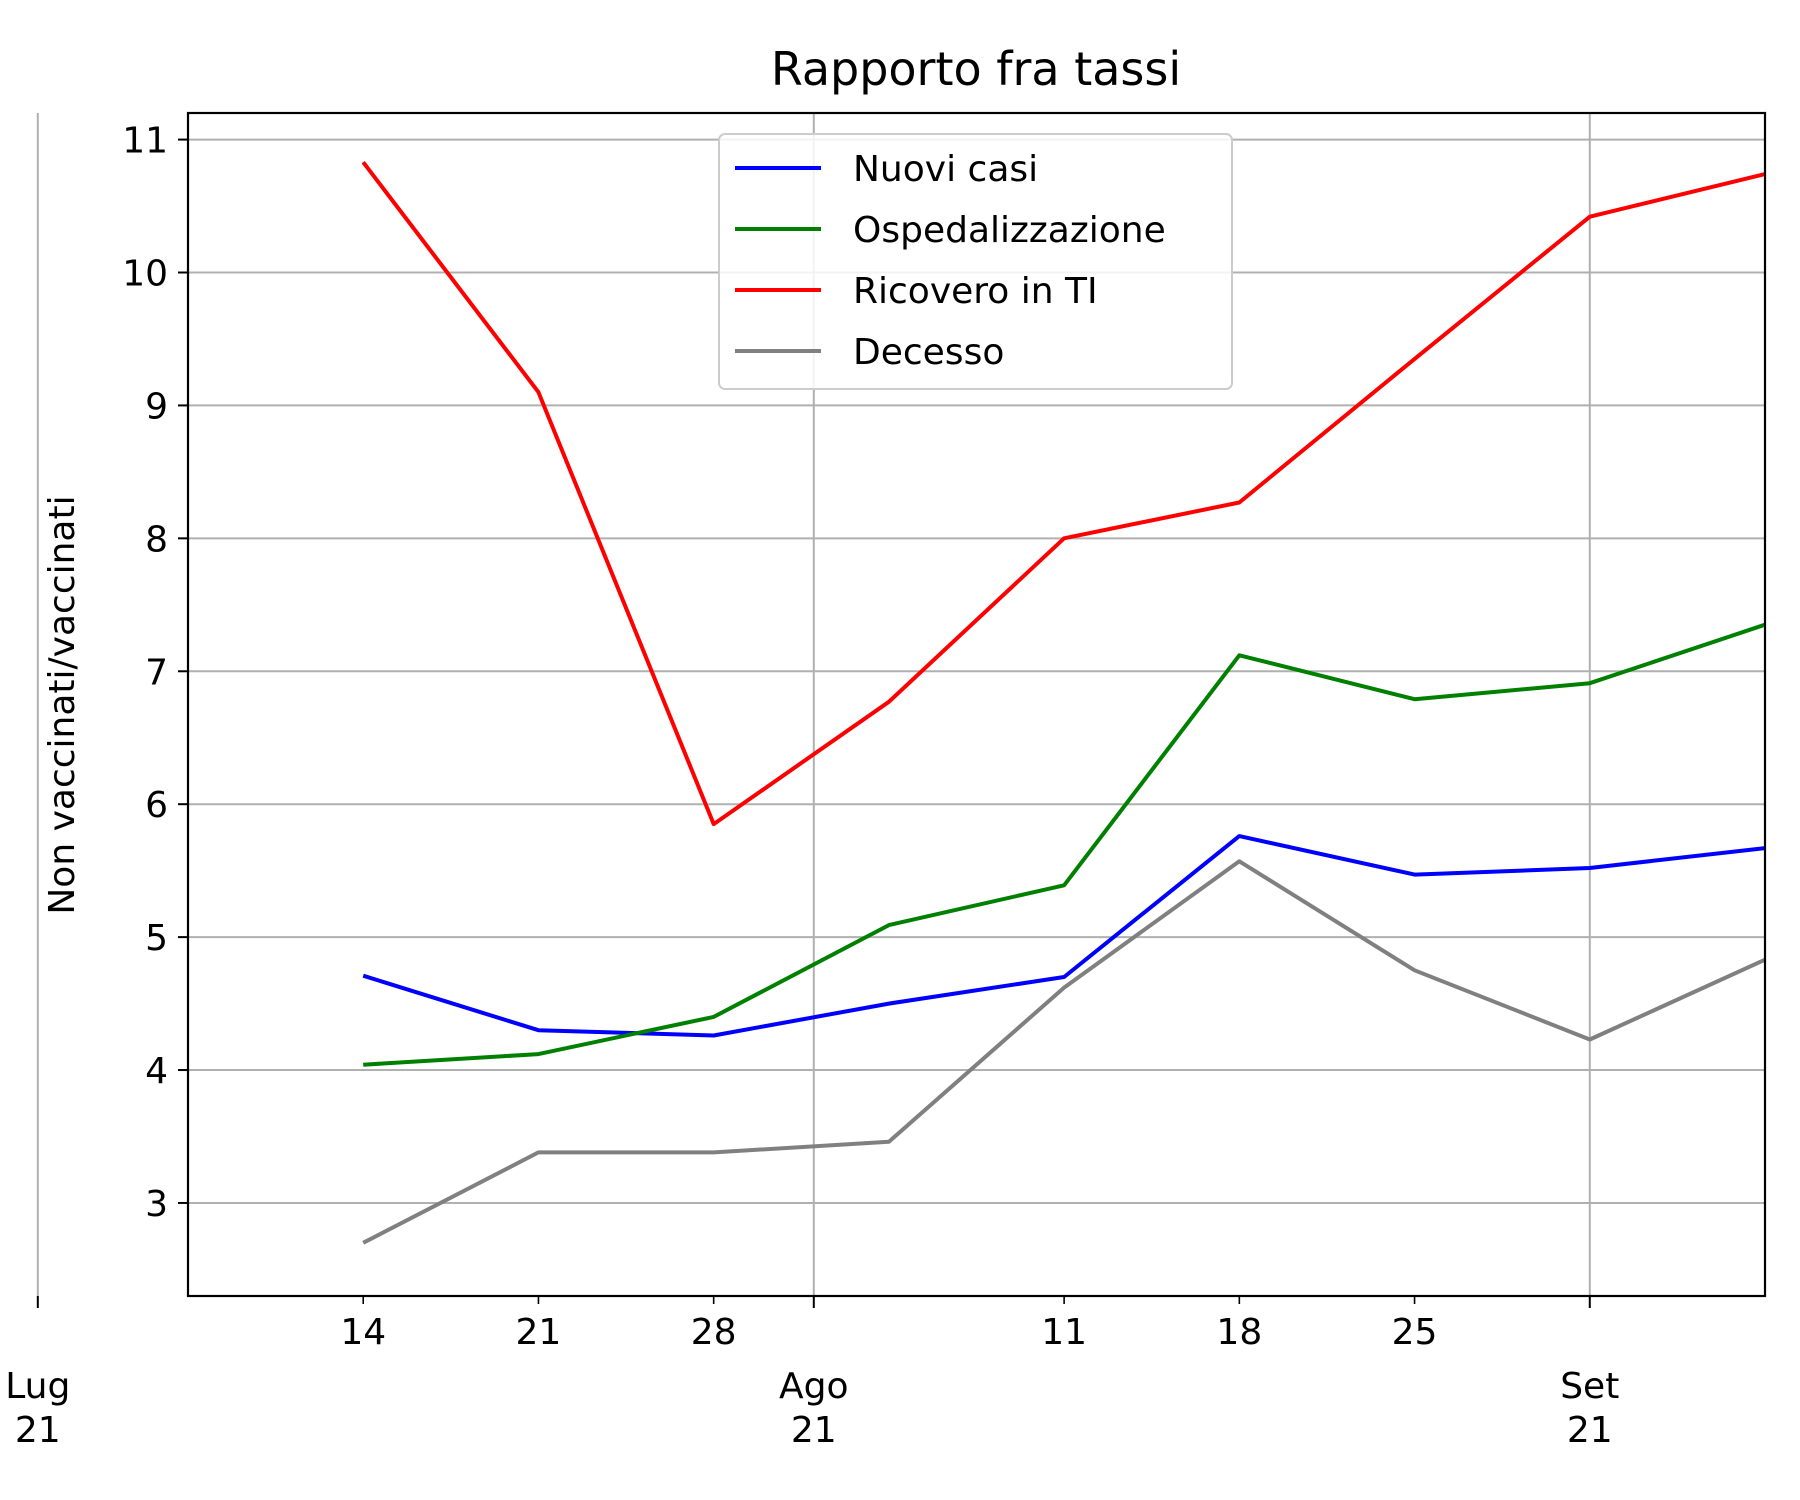 The width and height of the screenshot is (1800, 1500). I want to click on legend-label: Decesso, so click(928, 352).